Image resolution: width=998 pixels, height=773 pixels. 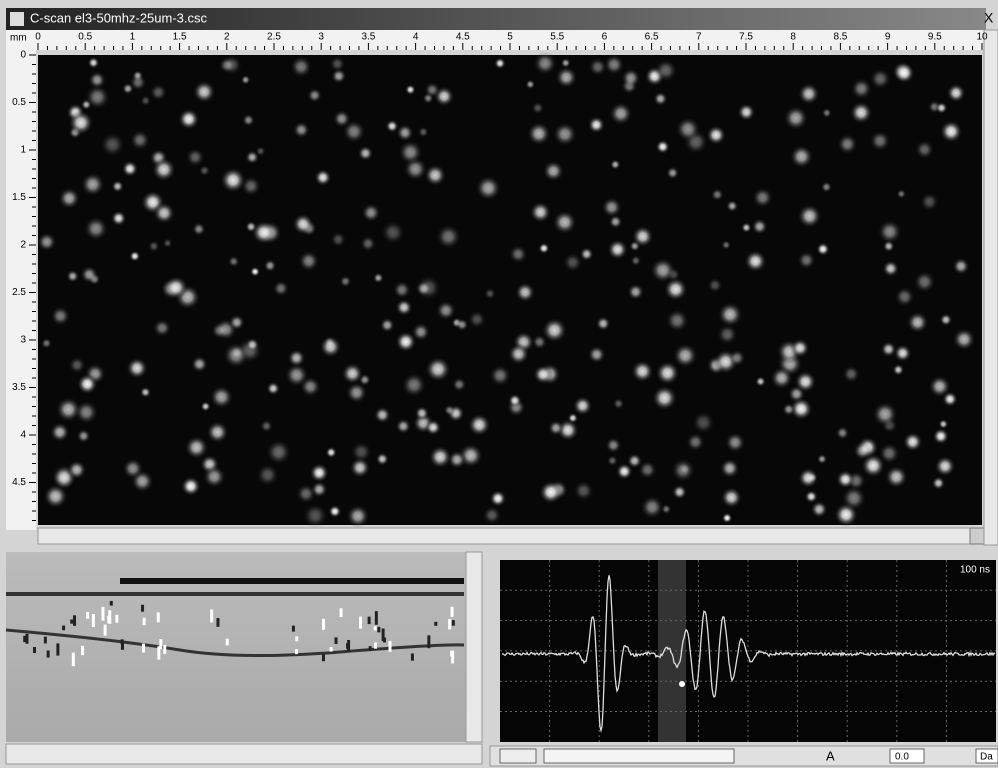 What do you see at coordinates (274, 37) in the screenshot?
I see `ruler-label: 2.5` at bounding box center [274, 37].